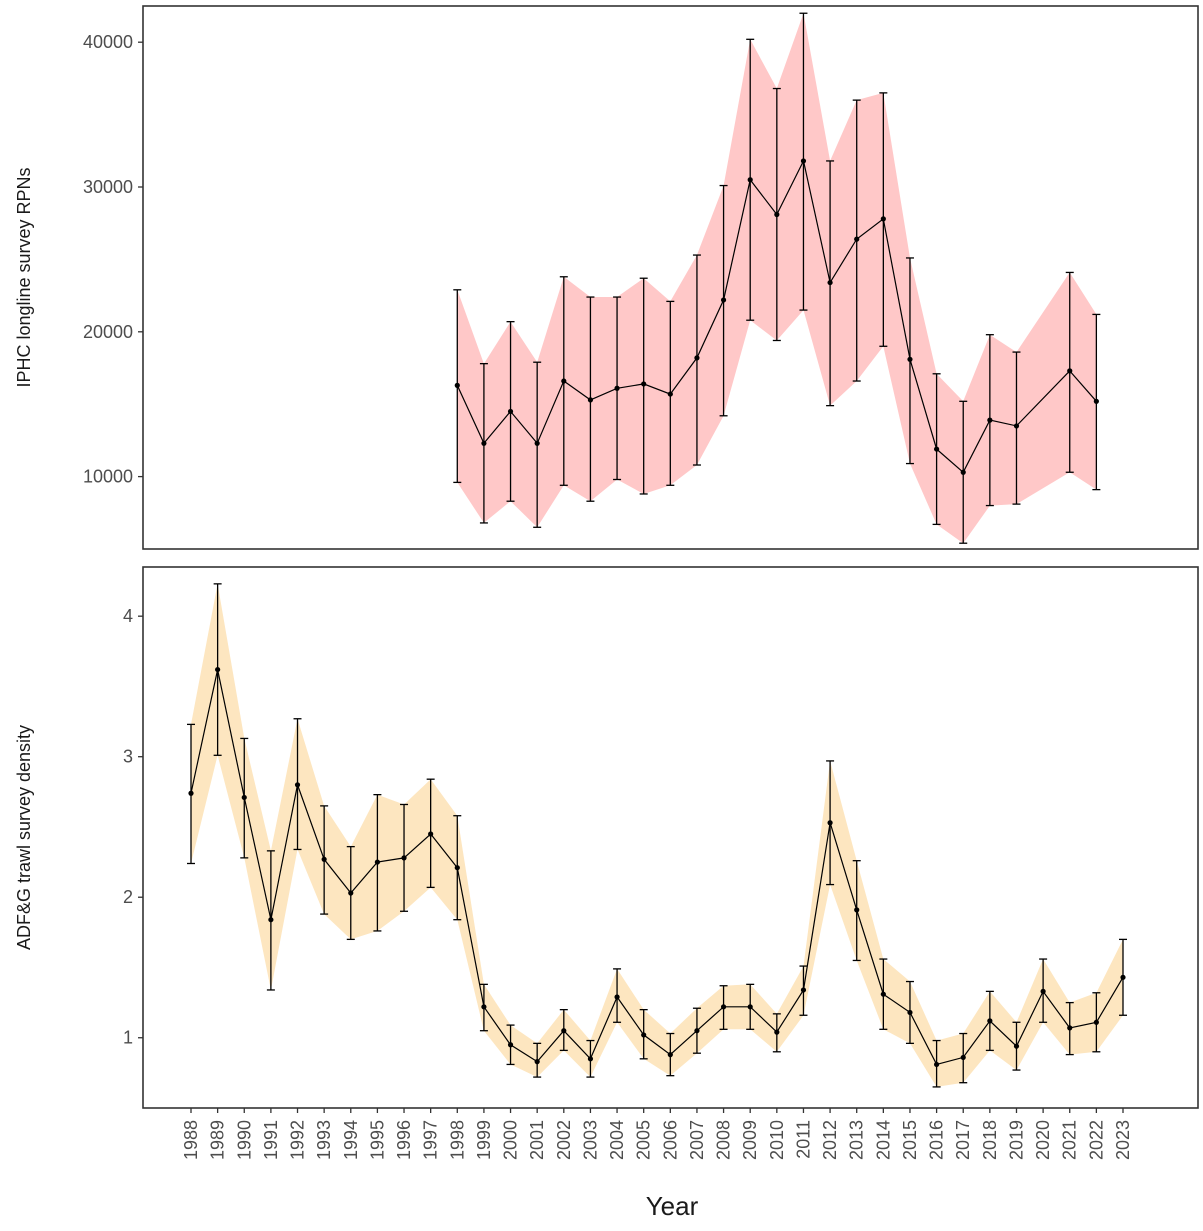 This screenshot has width=1203, height=1231. What do you see at coordinates (24, 277) in the screenshot?
I see `y-axis-title: IPHC longline survey RPNs` at bounding box center [24, 277].